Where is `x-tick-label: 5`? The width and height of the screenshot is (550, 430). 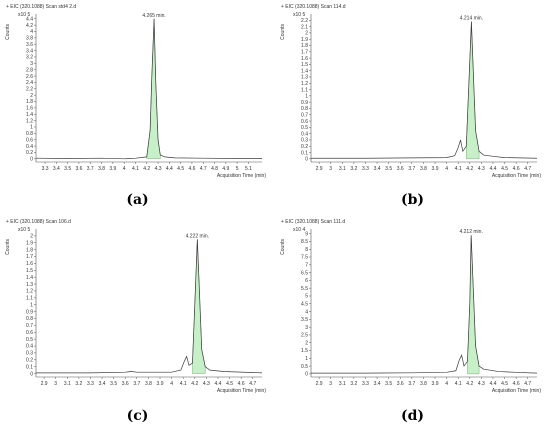
x-tick-label: 5 is located at coordinates (237, 169).